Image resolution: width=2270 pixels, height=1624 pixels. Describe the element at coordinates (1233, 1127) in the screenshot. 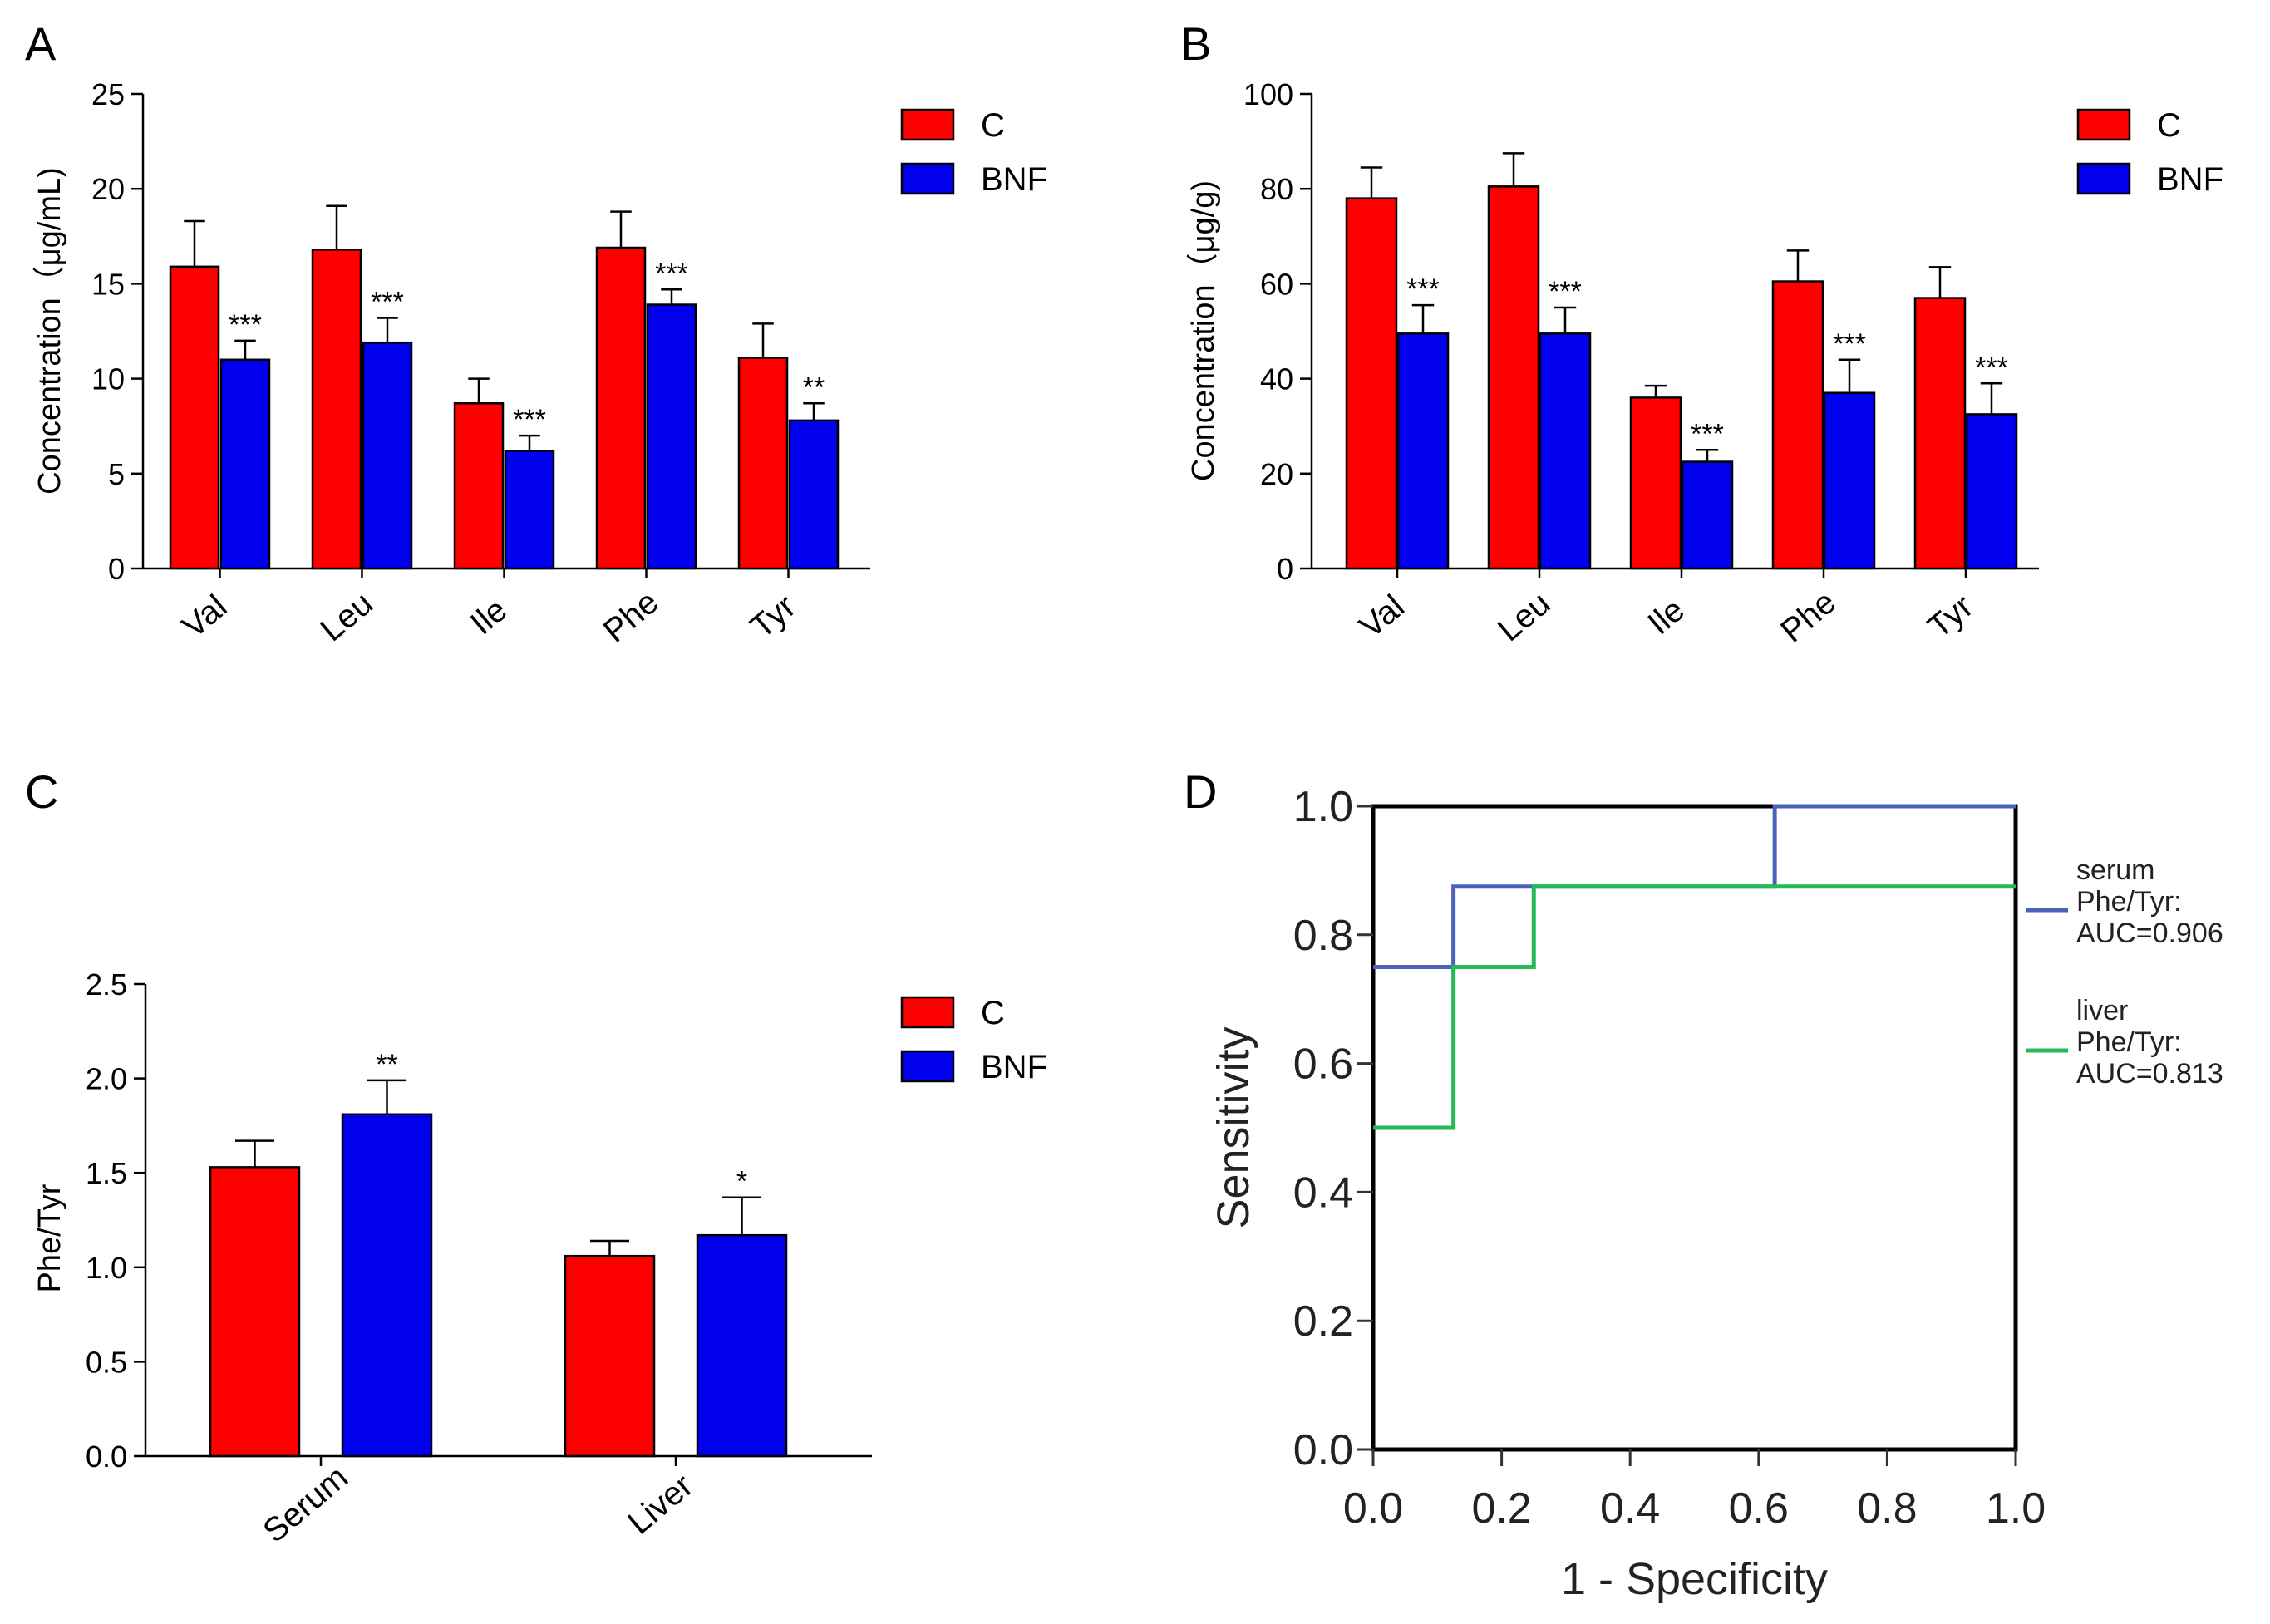

I see `y-axis-title: Sensitivity` at that location.